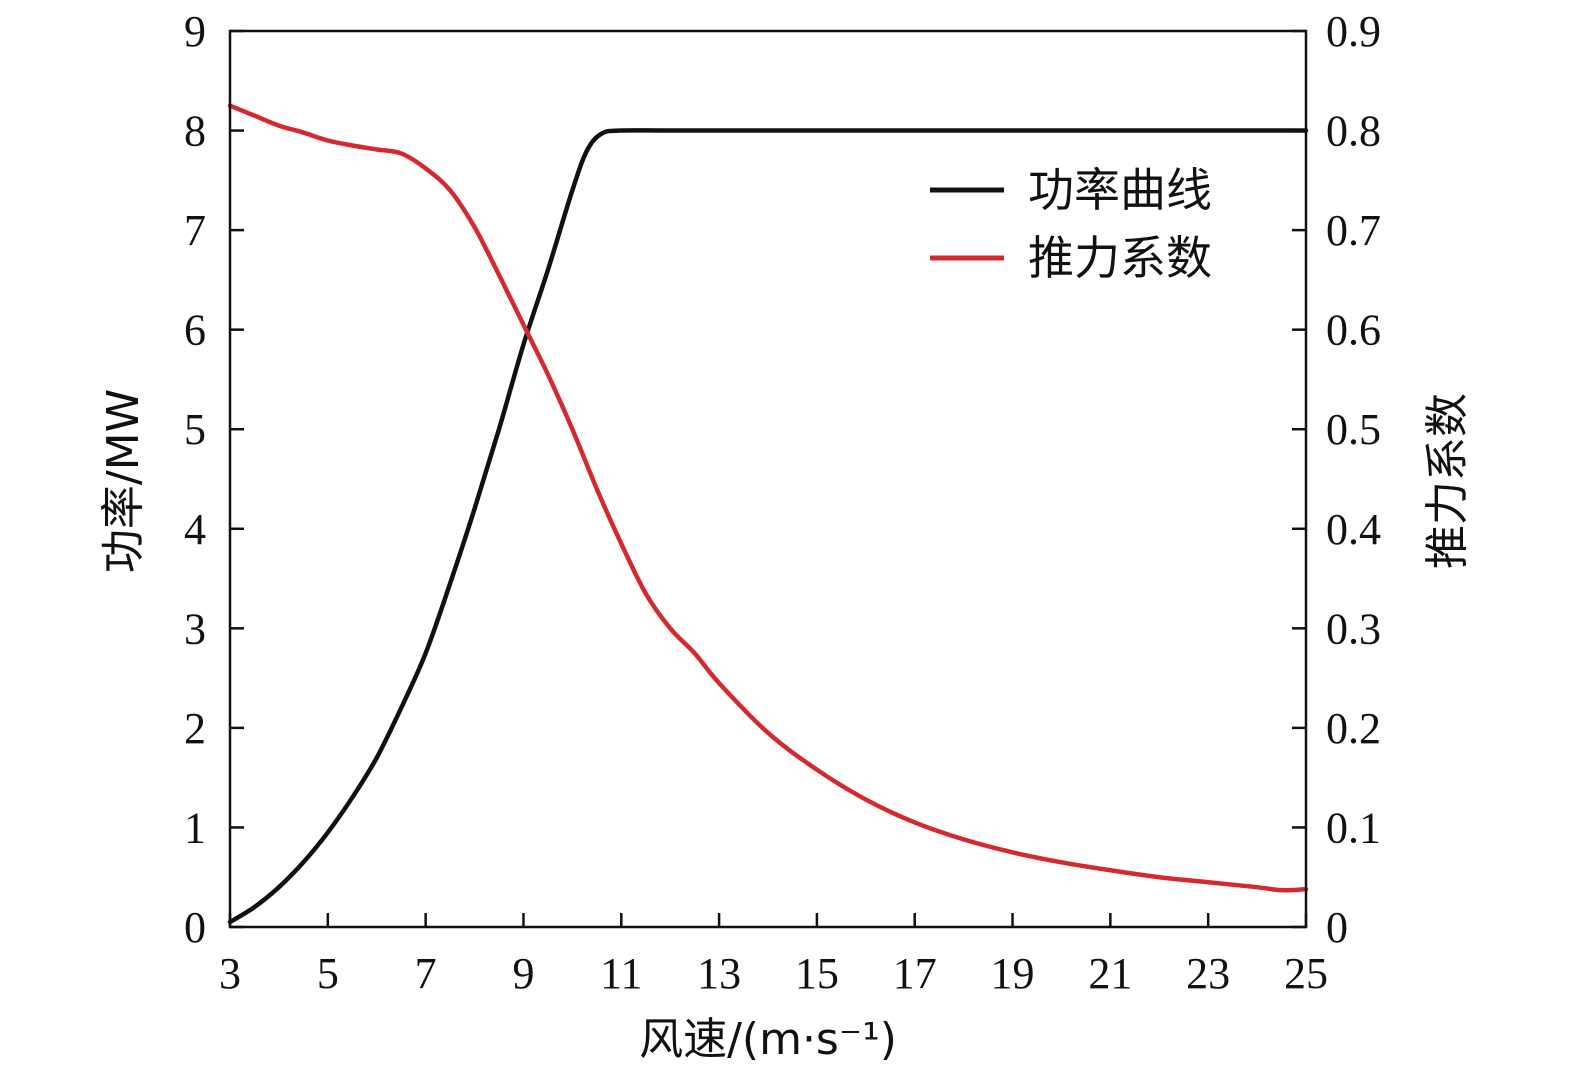 Image resolution: width=1575 pixels, height=1074 pixels. What do you see at coordinates (1353, 628) in the screenshot?
I see `y-right-tick-label: 0.3` at bounding box center [1353, 628].